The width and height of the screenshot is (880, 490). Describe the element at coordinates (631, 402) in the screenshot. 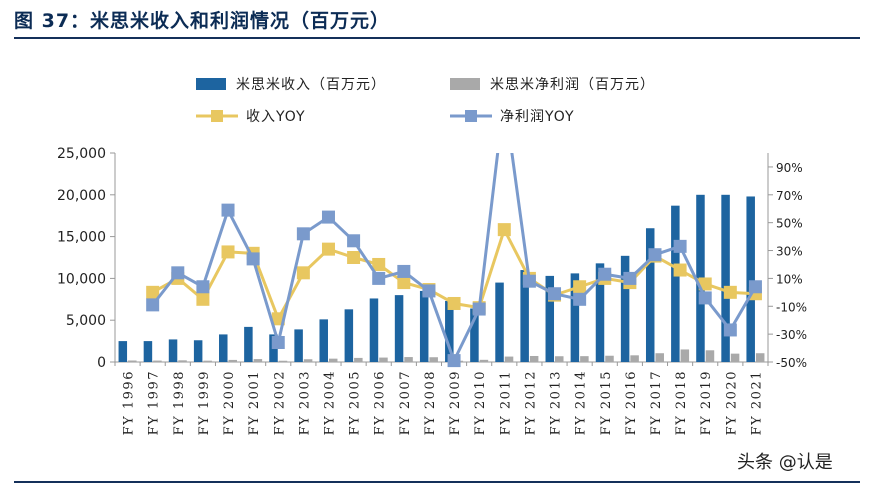

I see `x-tick-label: FY 2016` at that location.